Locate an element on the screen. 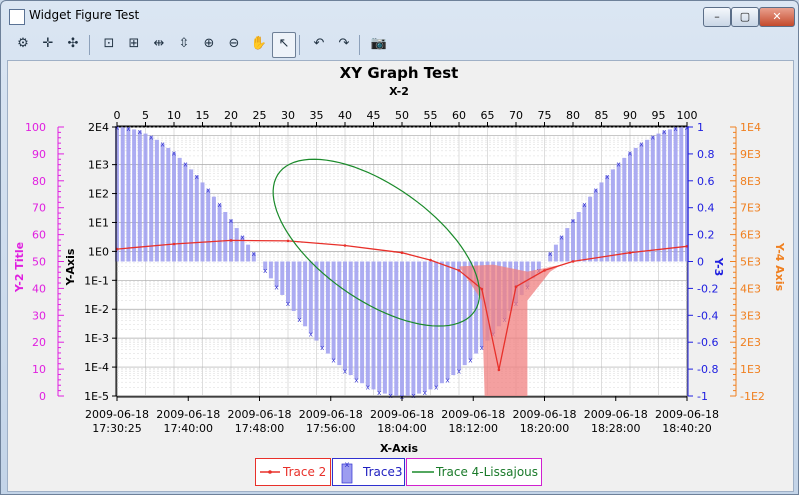  undo-button: ↶ is located at coordinates (319, 45).